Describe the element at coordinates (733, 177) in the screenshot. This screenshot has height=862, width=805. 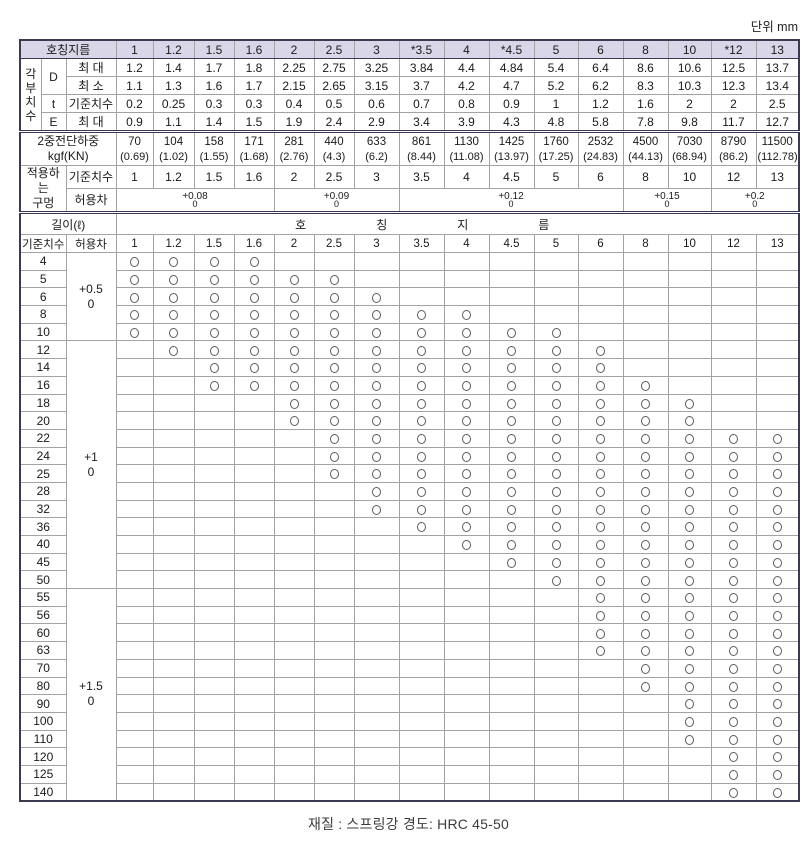
I see `hole-basic-value-cell: 12` at that location.